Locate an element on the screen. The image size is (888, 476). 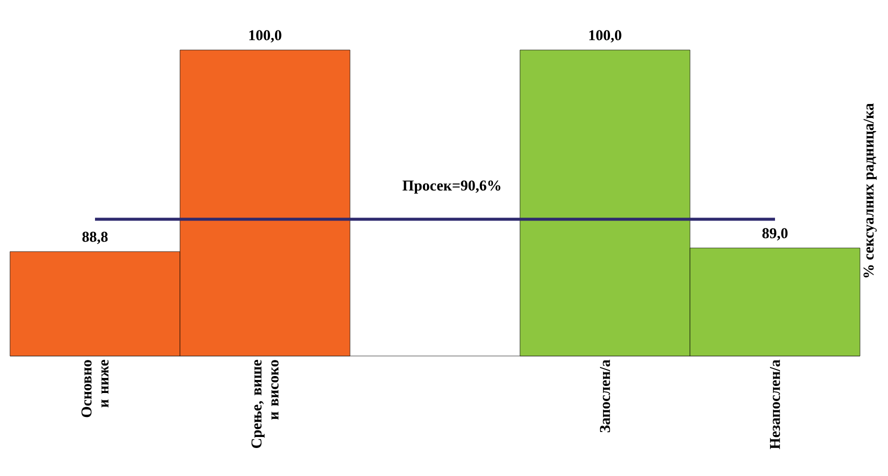
x-tick-label: Незапослен/а is located at coordinates (775, 405).